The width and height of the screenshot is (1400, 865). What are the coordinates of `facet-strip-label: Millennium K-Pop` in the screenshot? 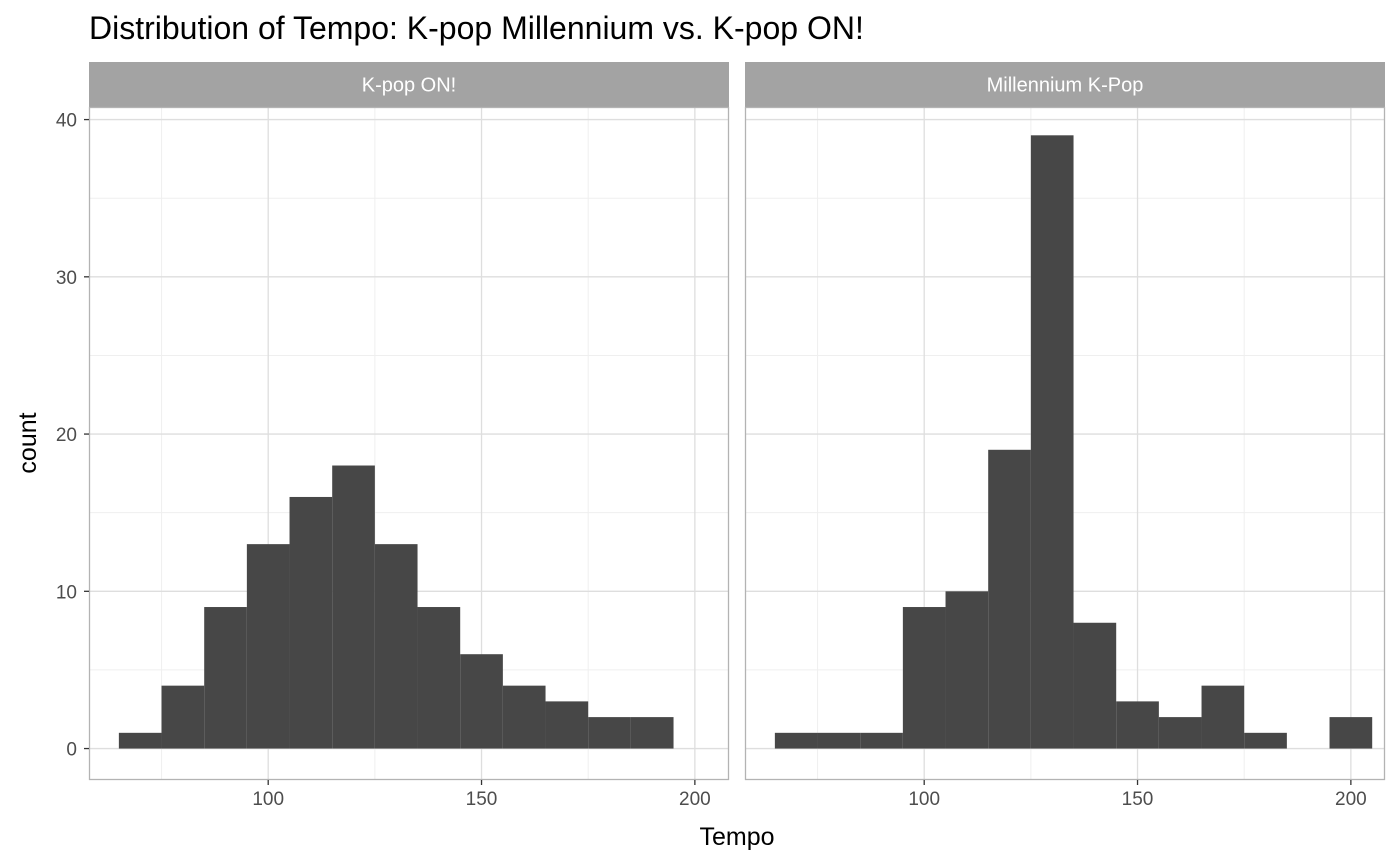 It's located at (1065, 86).